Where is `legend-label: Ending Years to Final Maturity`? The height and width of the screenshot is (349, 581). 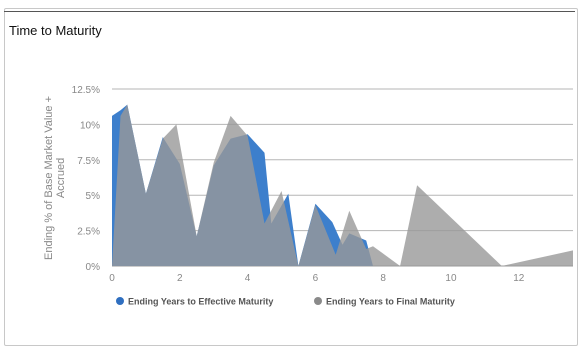 legend-label: Ending Years to Final Maturity is located at coordinates (390, 302).